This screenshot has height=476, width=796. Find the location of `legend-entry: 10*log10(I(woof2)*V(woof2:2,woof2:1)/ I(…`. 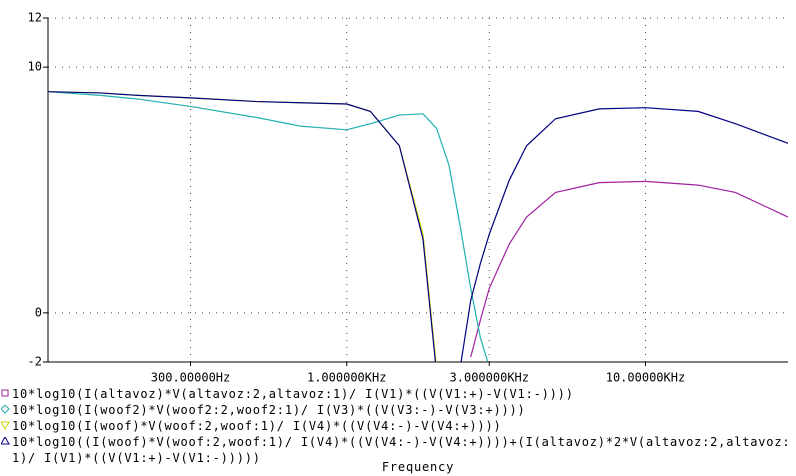

legend-entry: 10*log10(I(woof2)*V(woof2:2,woof2:1)/ I(… is located at coordinates (397, 410).